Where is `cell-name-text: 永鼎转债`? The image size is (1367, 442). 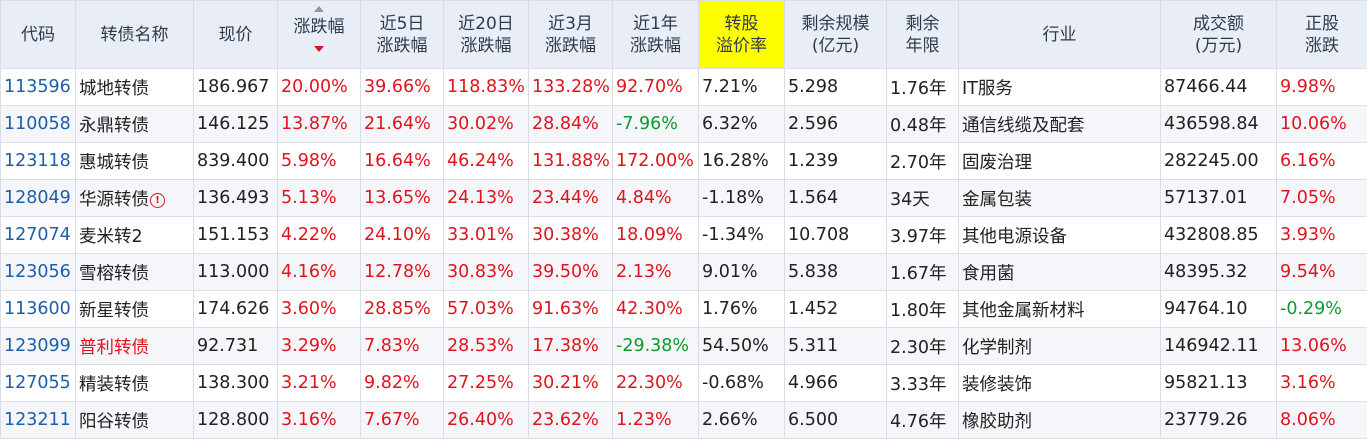
cell-name-text: 永鼎转债 is located at coordinates (114, 125).